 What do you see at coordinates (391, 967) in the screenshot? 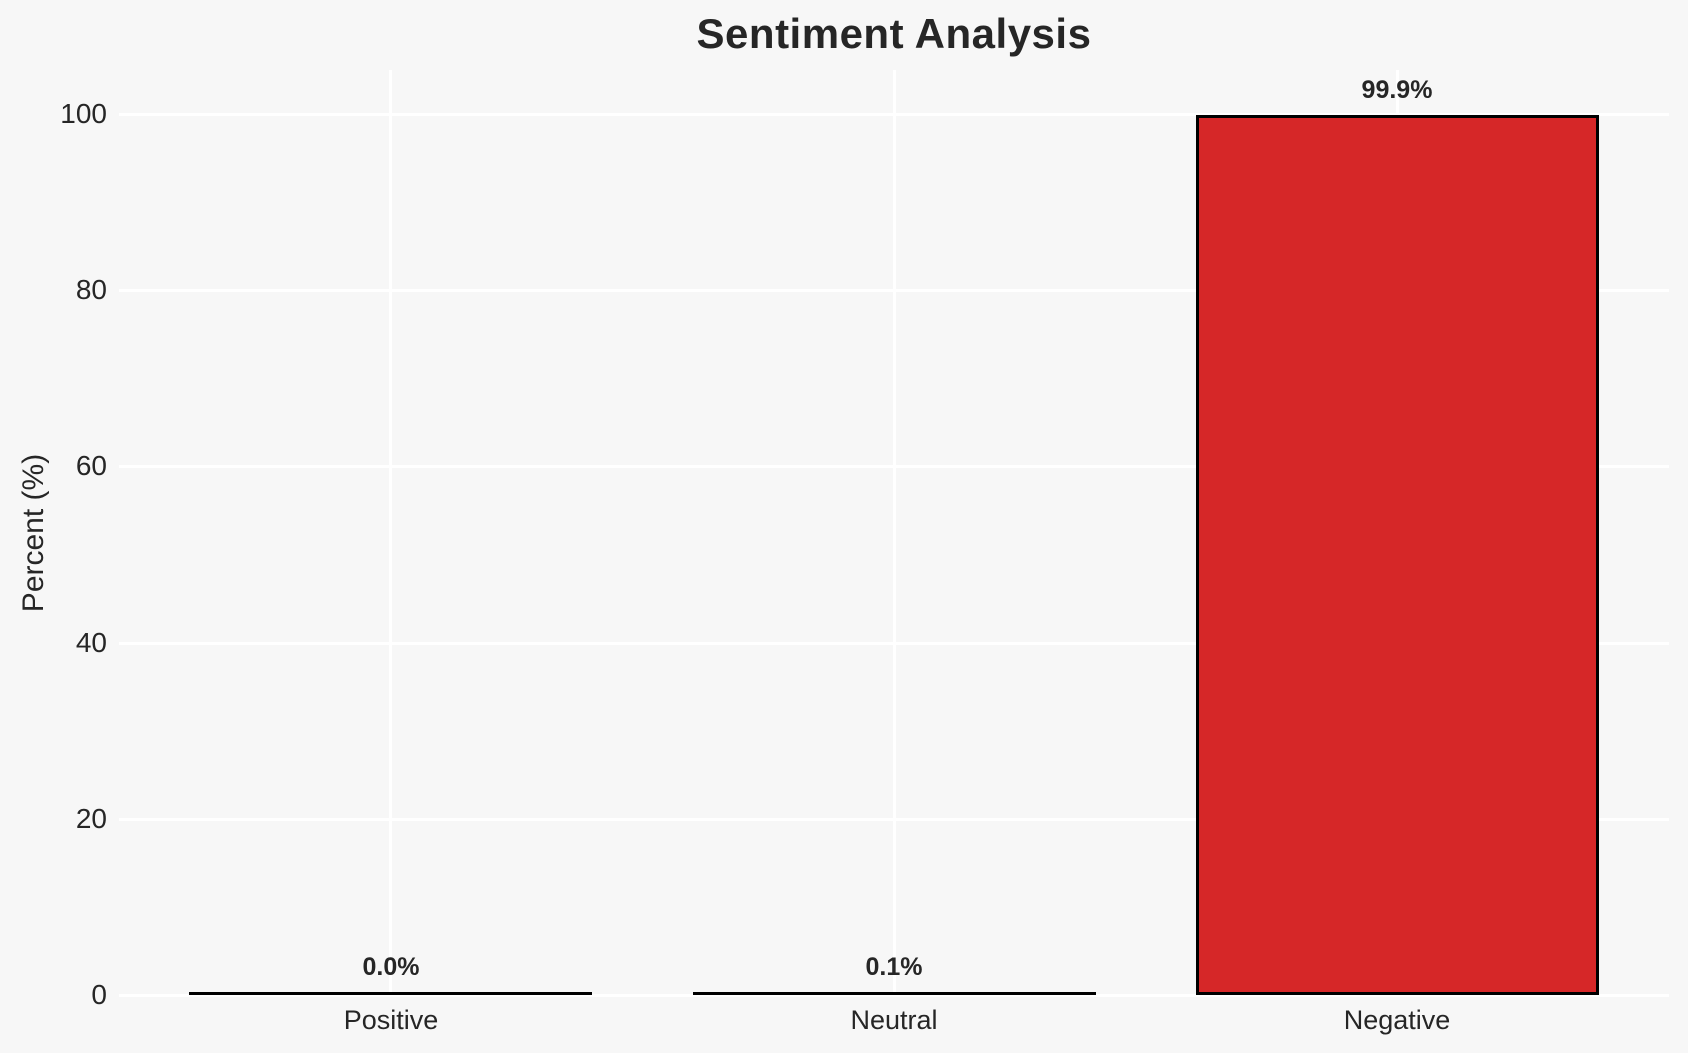
I see `bar-value-label: 0.0%` at bounding box center [391, 967].